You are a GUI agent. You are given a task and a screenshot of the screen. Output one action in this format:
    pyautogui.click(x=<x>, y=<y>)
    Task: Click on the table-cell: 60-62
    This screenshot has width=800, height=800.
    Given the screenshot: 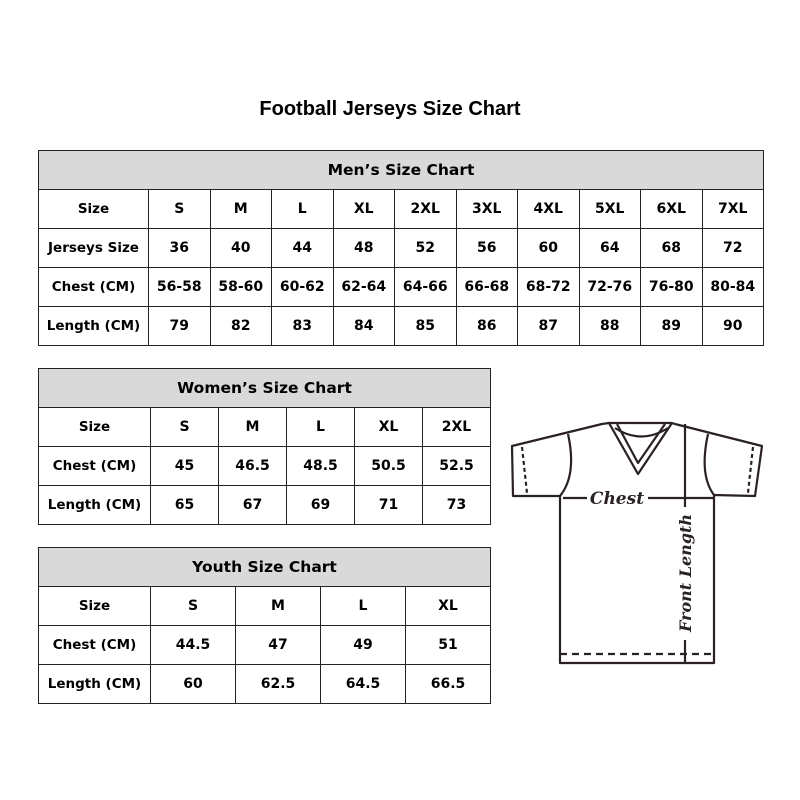 What is the action you would take?
    pyautogui.click(x=302, y=287)
    